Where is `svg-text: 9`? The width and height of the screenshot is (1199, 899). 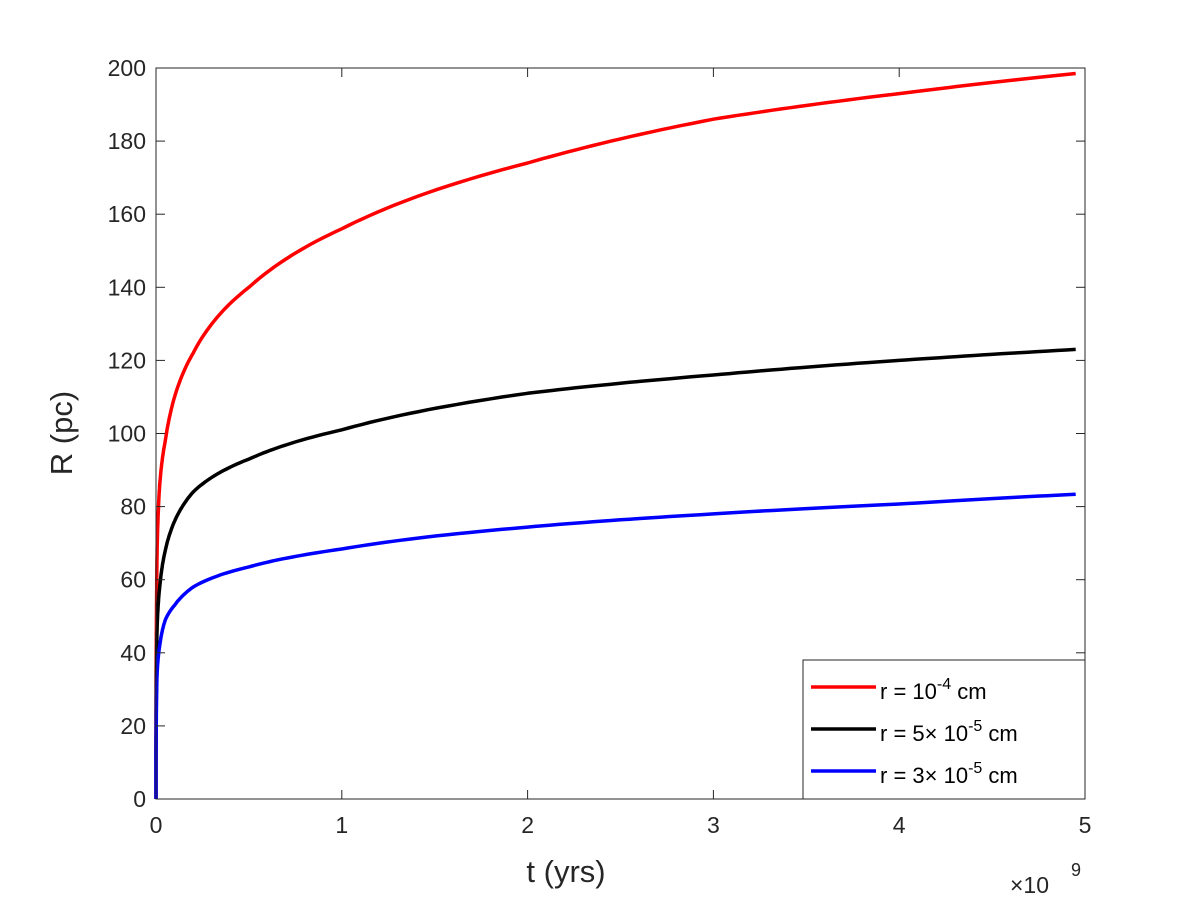 svg-text: 9 is located at coordinates (1076, 870).